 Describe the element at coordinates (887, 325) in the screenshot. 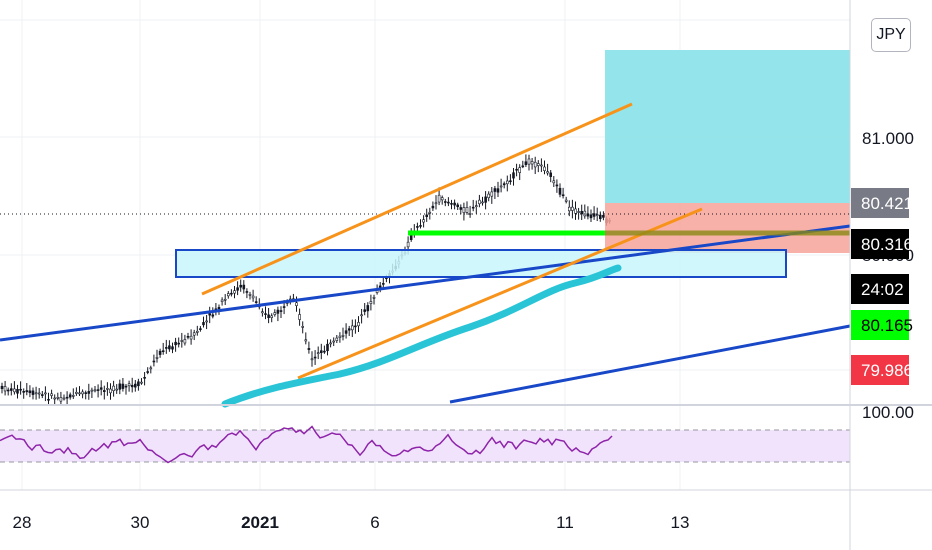

I see `price-badge-label: 80.165` at that location.